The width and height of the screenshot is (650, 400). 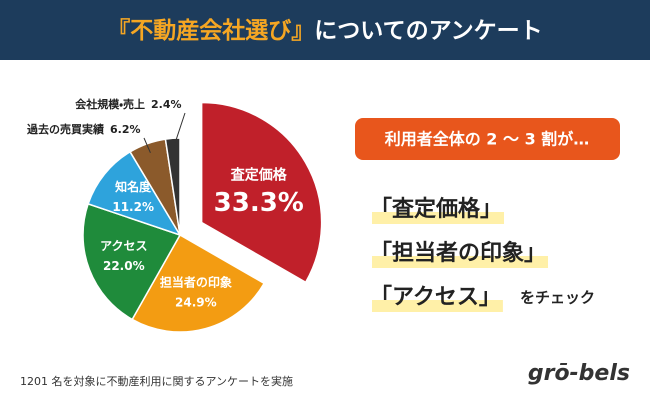 I want to click on slice-label: 会社規模・売上, so click(x=110, y=104).